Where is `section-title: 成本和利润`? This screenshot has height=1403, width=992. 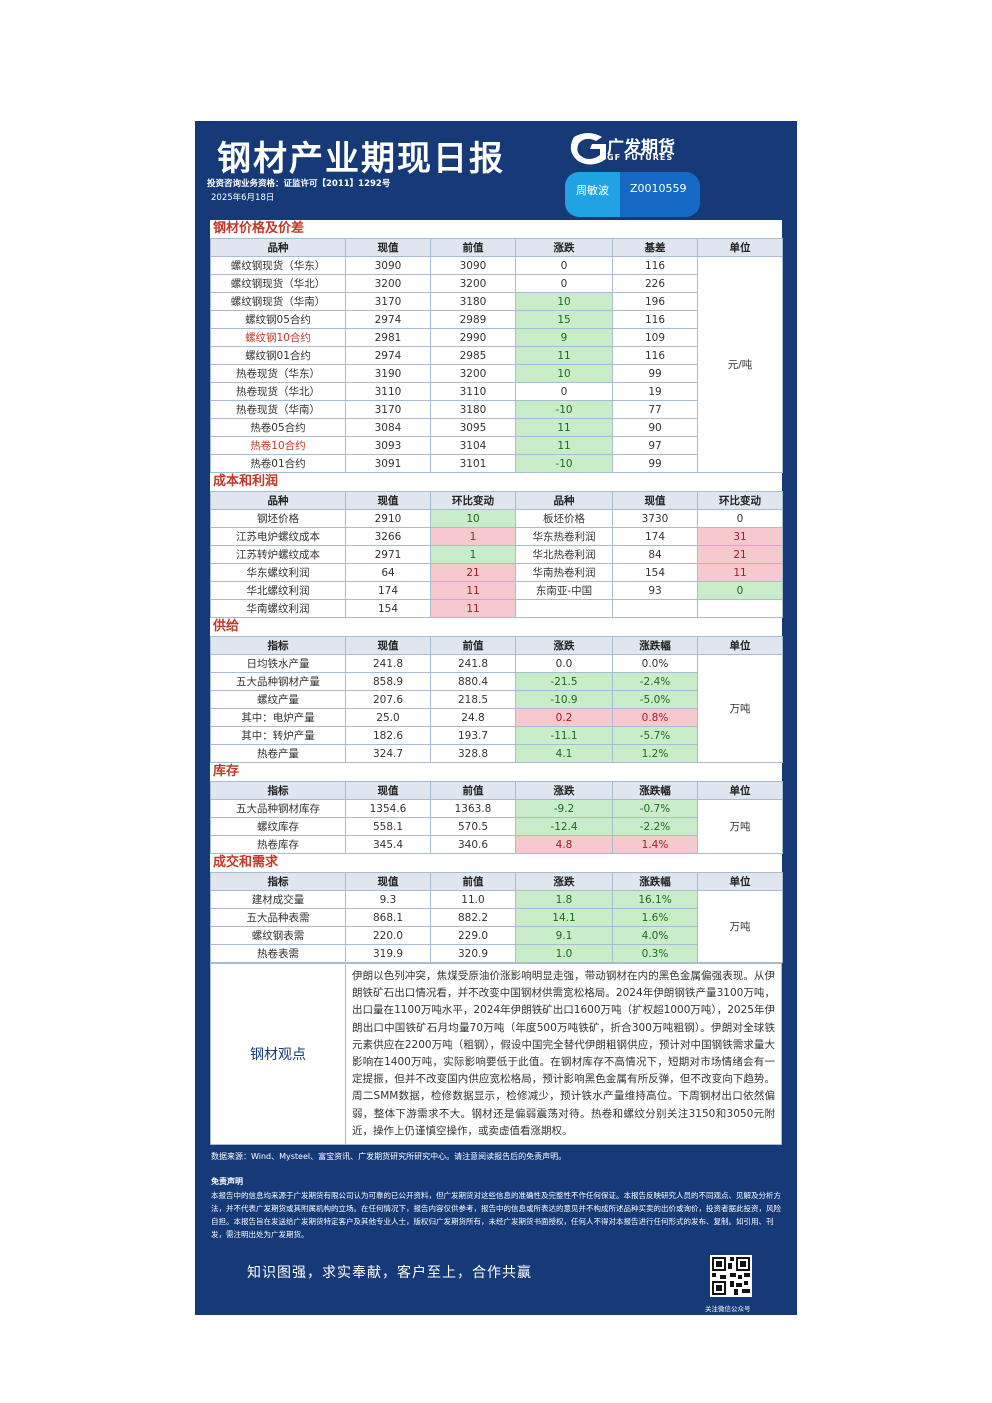
section-title: 成本和利润 is located at coordinates (496, 482).